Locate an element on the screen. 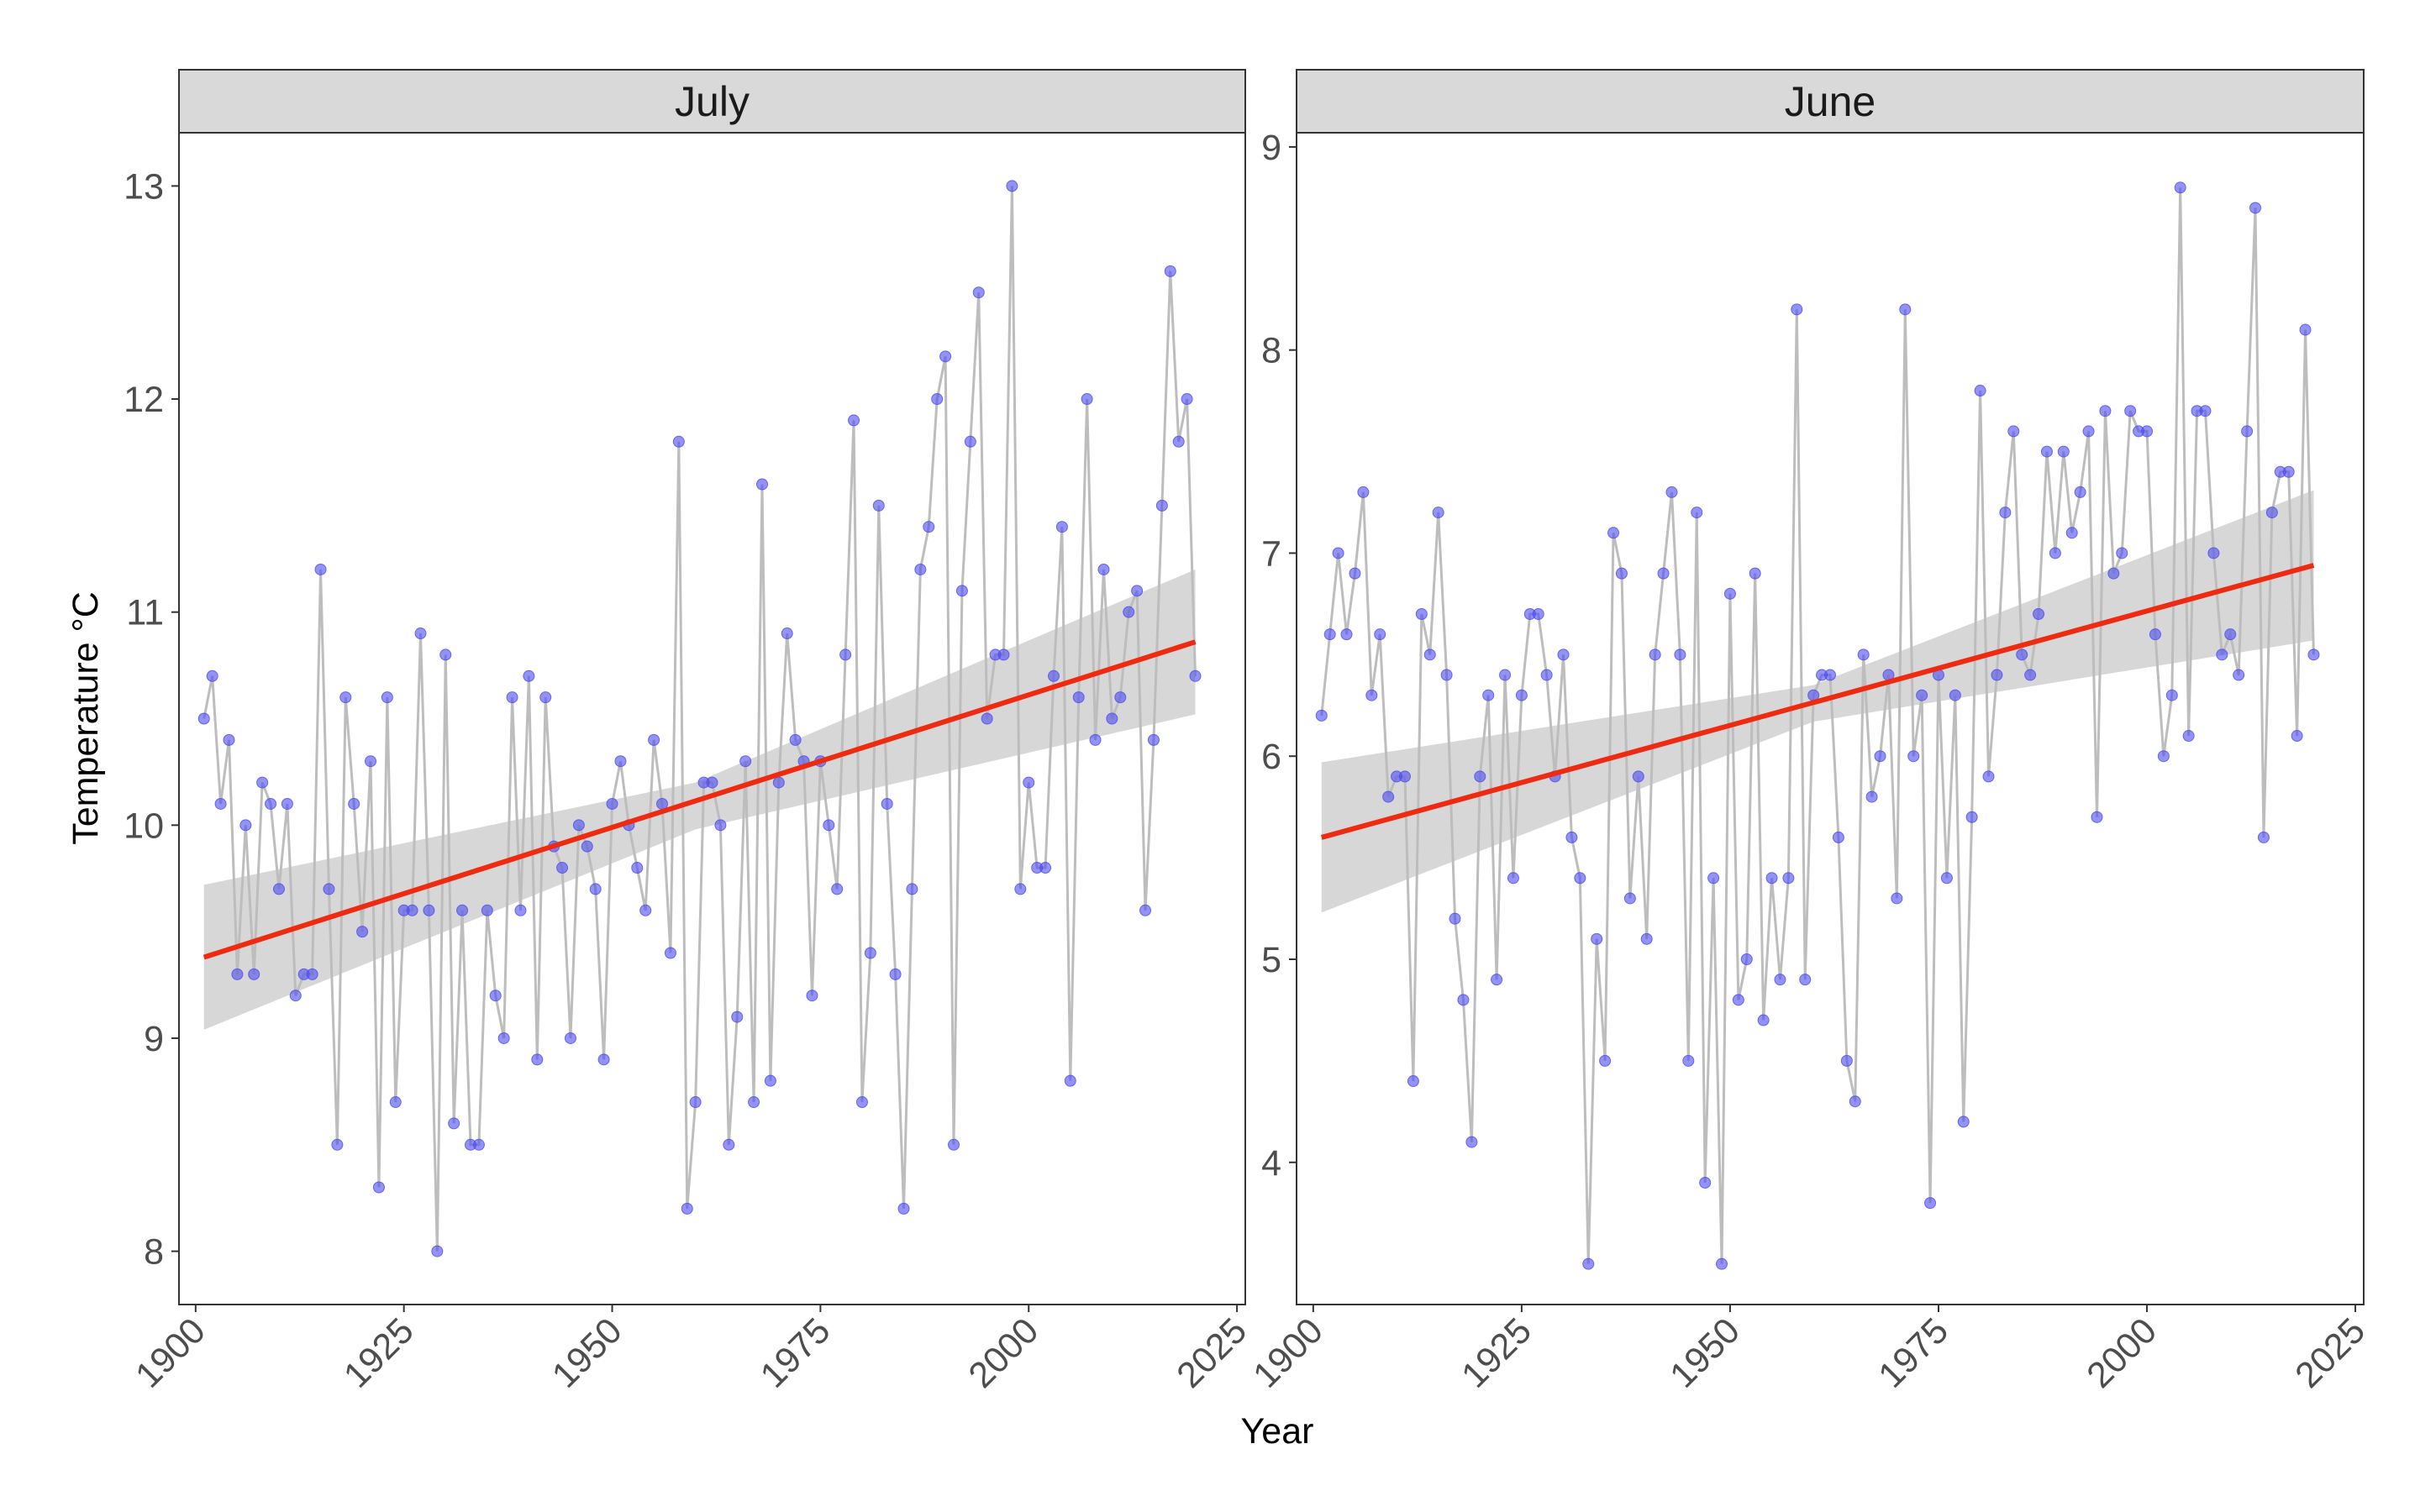 The width and height of the screenshot is (2420, 1512). facet-strip-label: June is located at coordinates (1830, 101).